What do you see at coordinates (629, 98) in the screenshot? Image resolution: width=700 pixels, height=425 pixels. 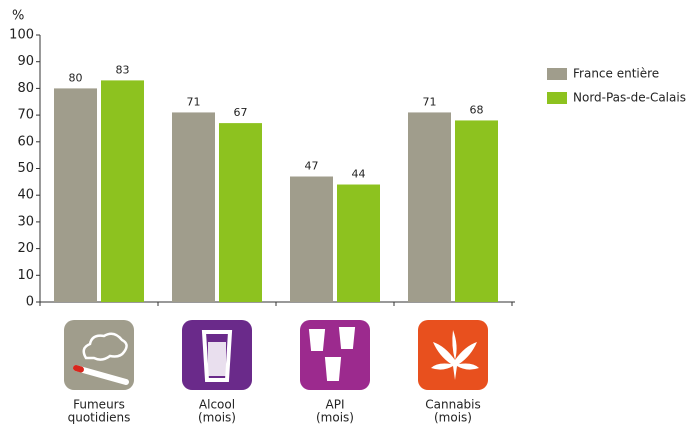 I see `legend-label: Nord-Pas-de-Calais` at bounding box center [629, 98].